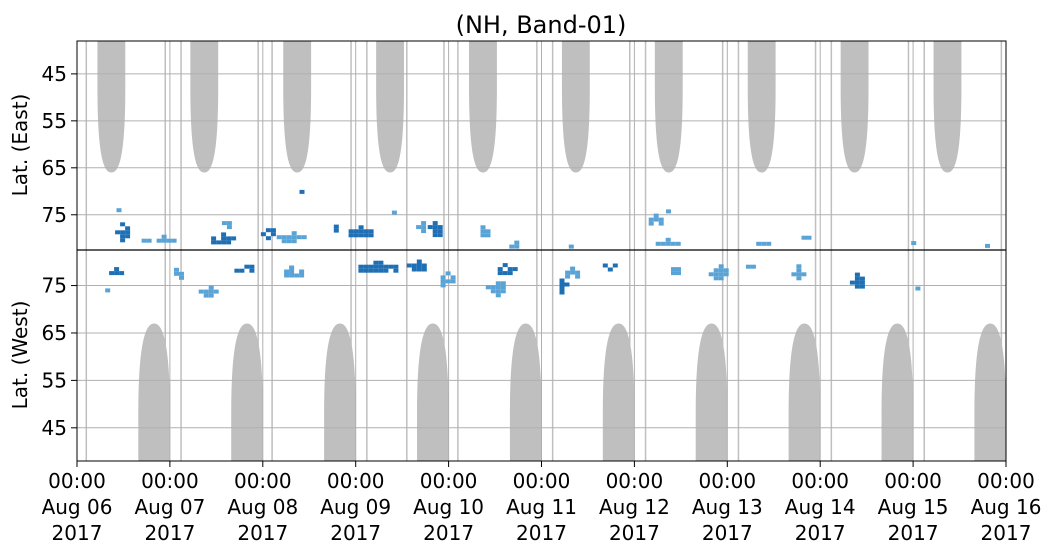 This screenshot has width=1056, height=556. I want to click on y-axis-label-east: Lat. (East), so click(20, 145).